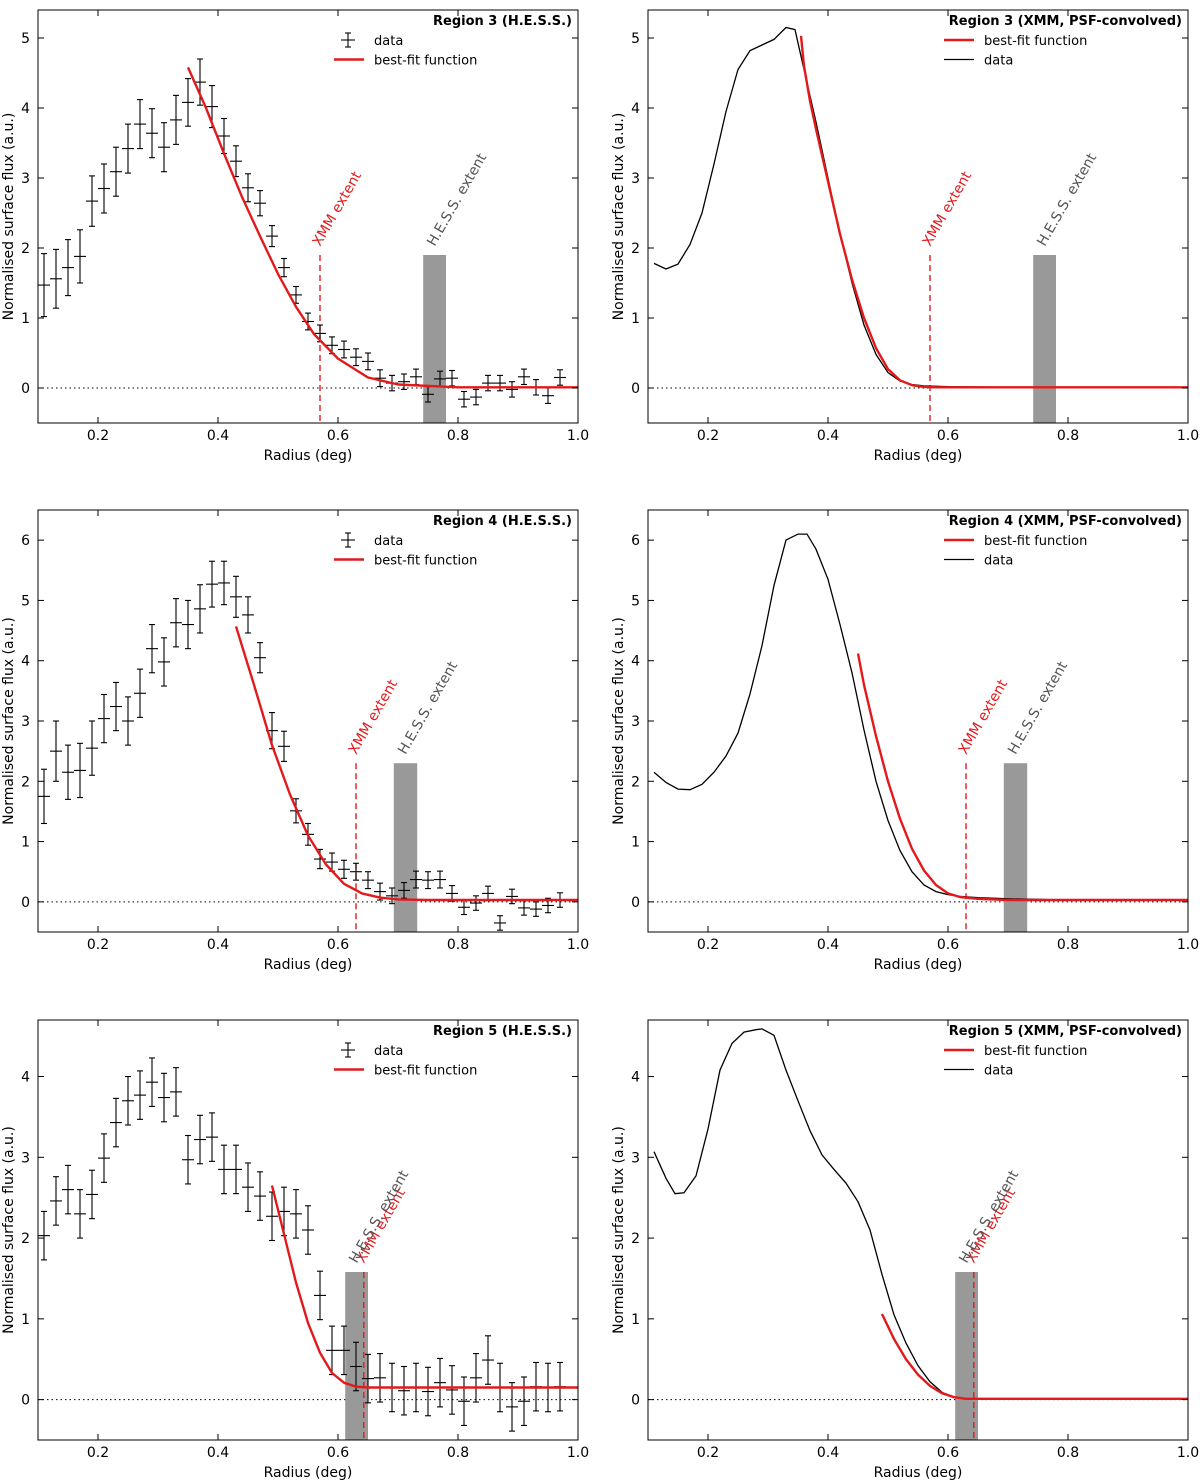 The height and width of the screenshot is (1484, 1200). Describe the element at coordinates (1015, 51) in the screenshot. I see `legend: best-fit function data` at that location.